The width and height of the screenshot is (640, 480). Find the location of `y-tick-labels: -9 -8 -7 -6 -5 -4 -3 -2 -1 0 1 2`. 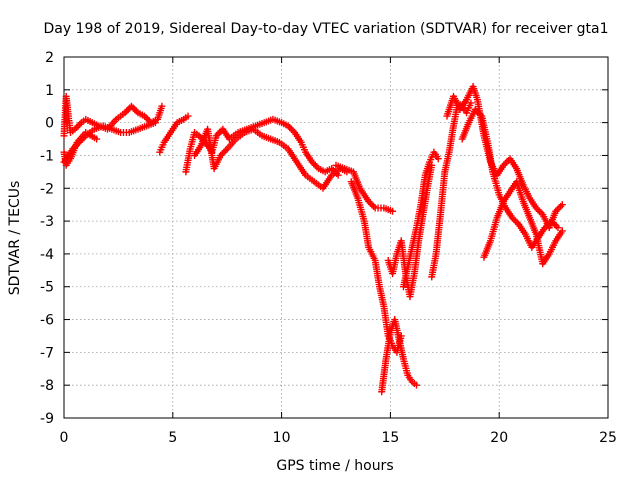

y-tick-labels: -9 -8 -7 -6 -5 -4 -3 -2 -1 0 1 2 is located at coordinates (47, 238).